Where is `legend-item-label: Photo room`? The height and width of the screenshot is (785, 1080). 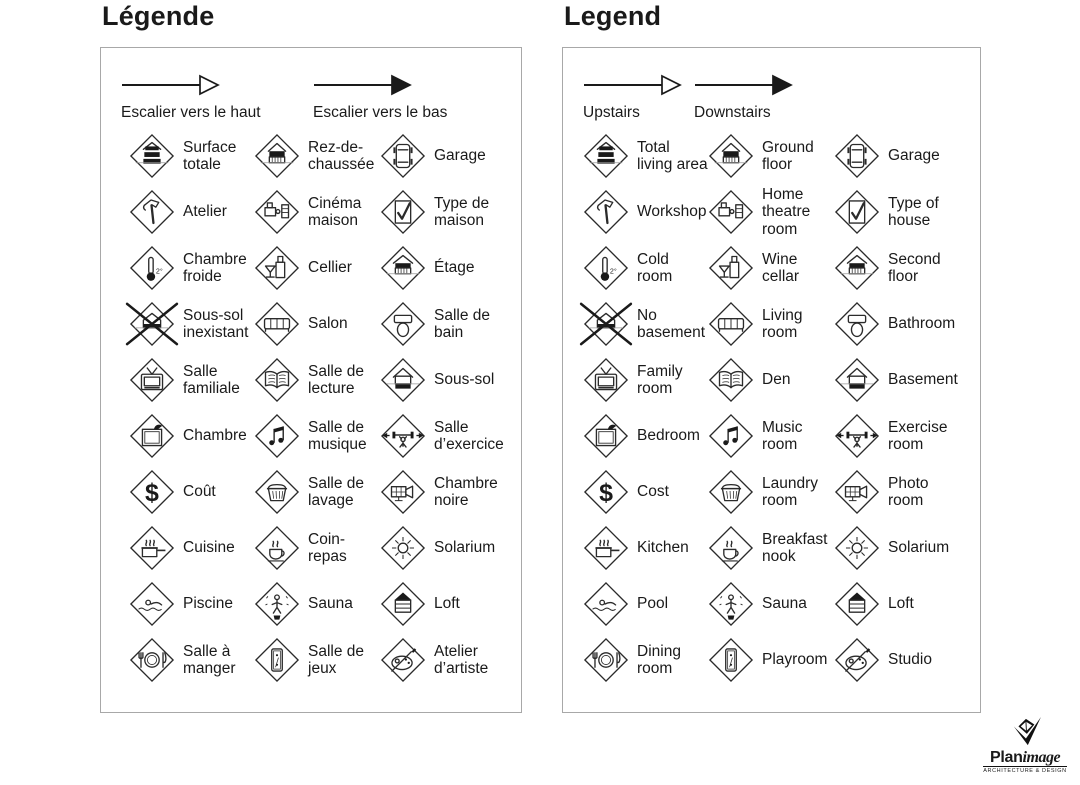 legend-item-label: Photo room is located at coordinates (908, 491).